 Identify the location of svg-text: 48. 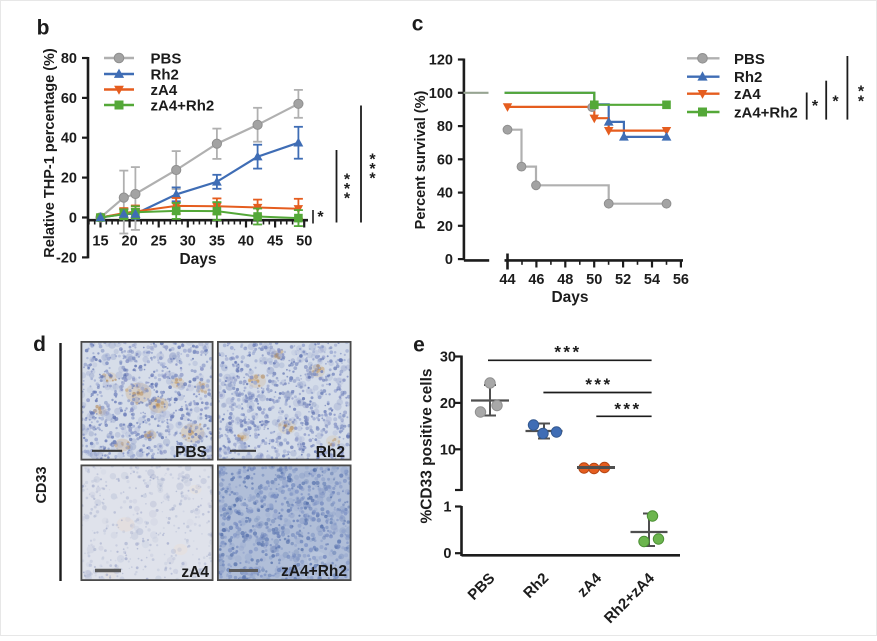
(565, 280).